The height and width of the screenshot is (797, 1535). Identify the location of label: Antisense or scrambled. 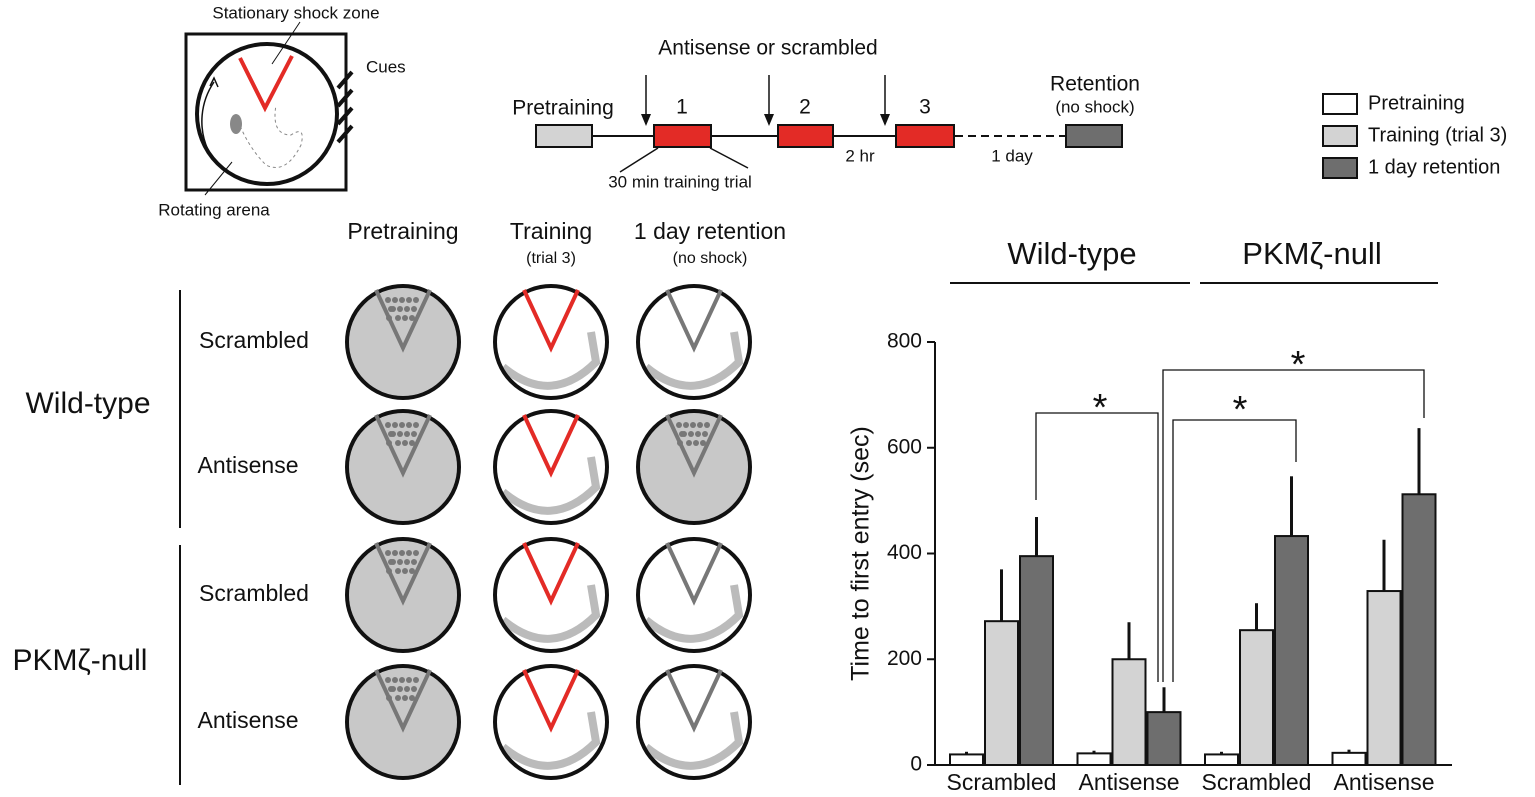
(767, 48).